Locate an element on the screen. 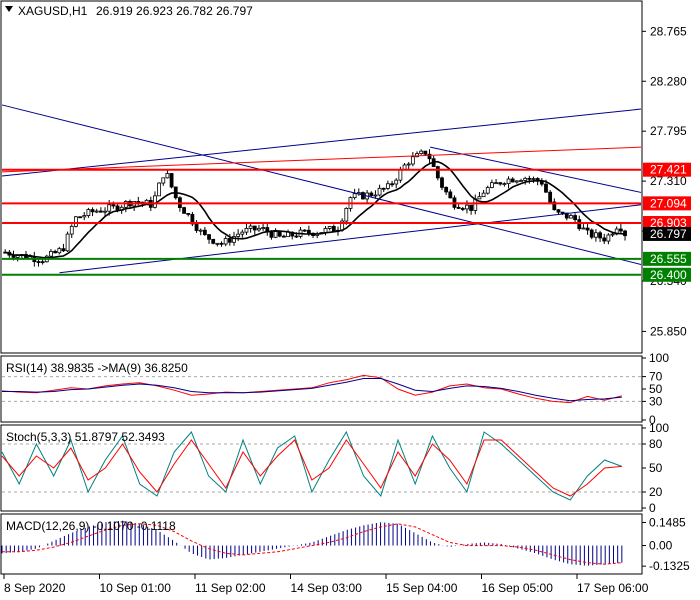 This screenshot has height=600, width=700. time-tick-label: 15 Sep 04:00 is located at coordinates (422, 588).